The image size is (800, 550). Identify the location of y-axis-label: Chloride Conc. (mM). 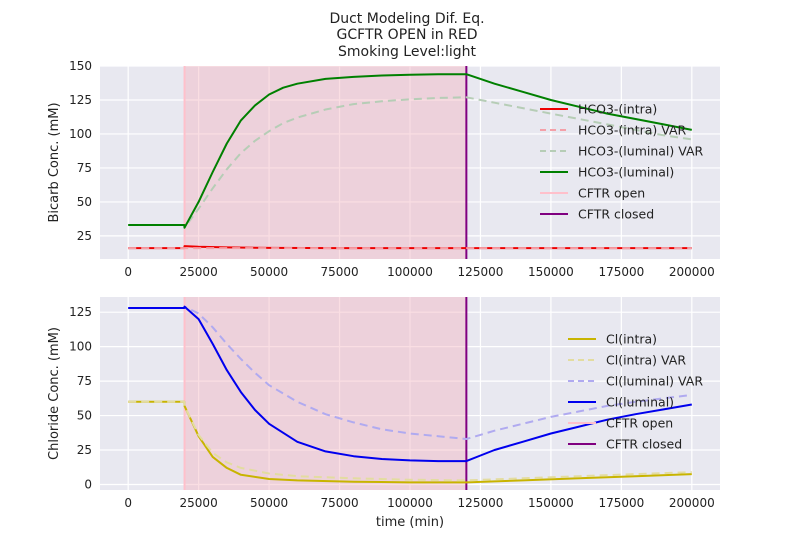
(54, 393).